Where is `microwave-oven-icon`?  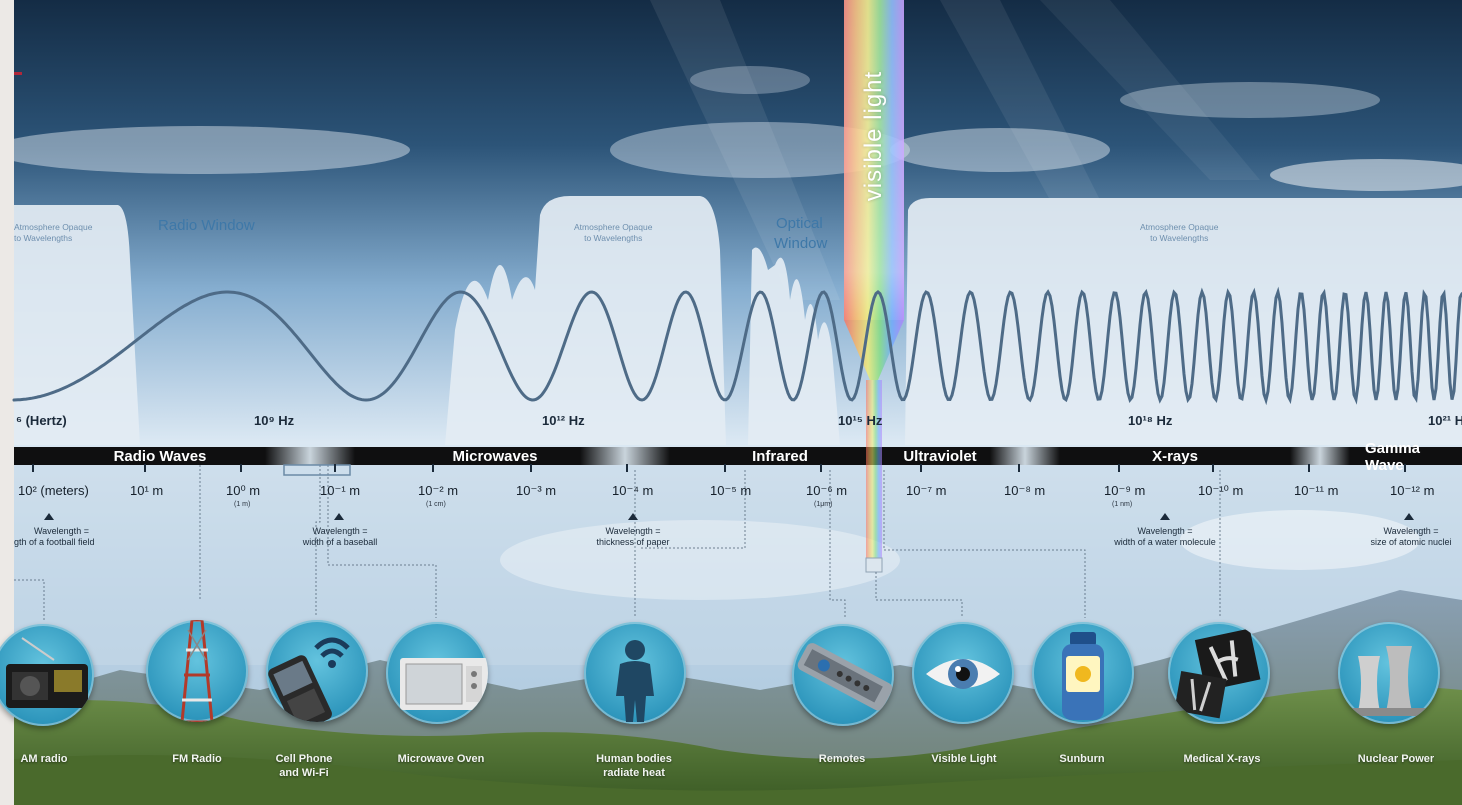
microwave-oven-icon is located at coordinates (444, 684).